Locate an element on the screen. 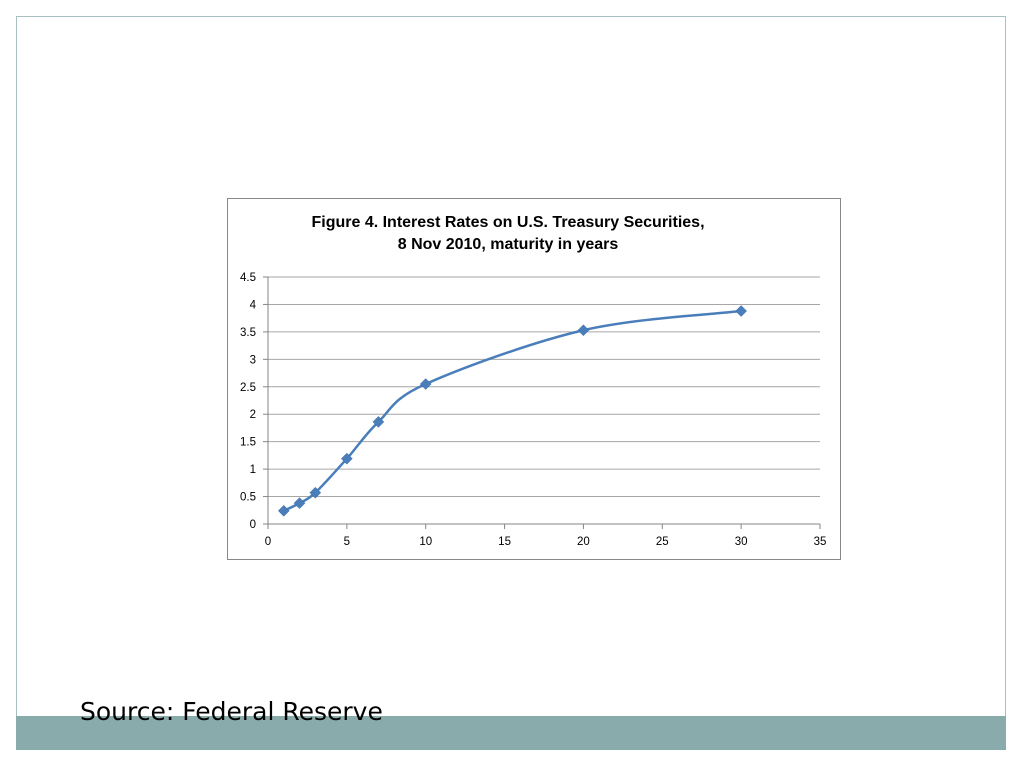  chart-subtitle: 8 Nov 2010, maturity in years is located at coordinates (508, 244).